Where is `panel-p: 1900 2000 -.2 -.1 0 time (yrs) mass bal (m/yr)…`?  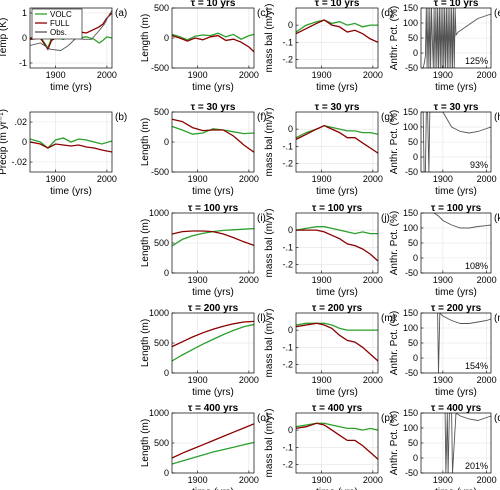 panel-p: 1900 2000 -.2 -.1 0 time (yrs) mass bal (m/yr)… is located at coordinates (328, 446).